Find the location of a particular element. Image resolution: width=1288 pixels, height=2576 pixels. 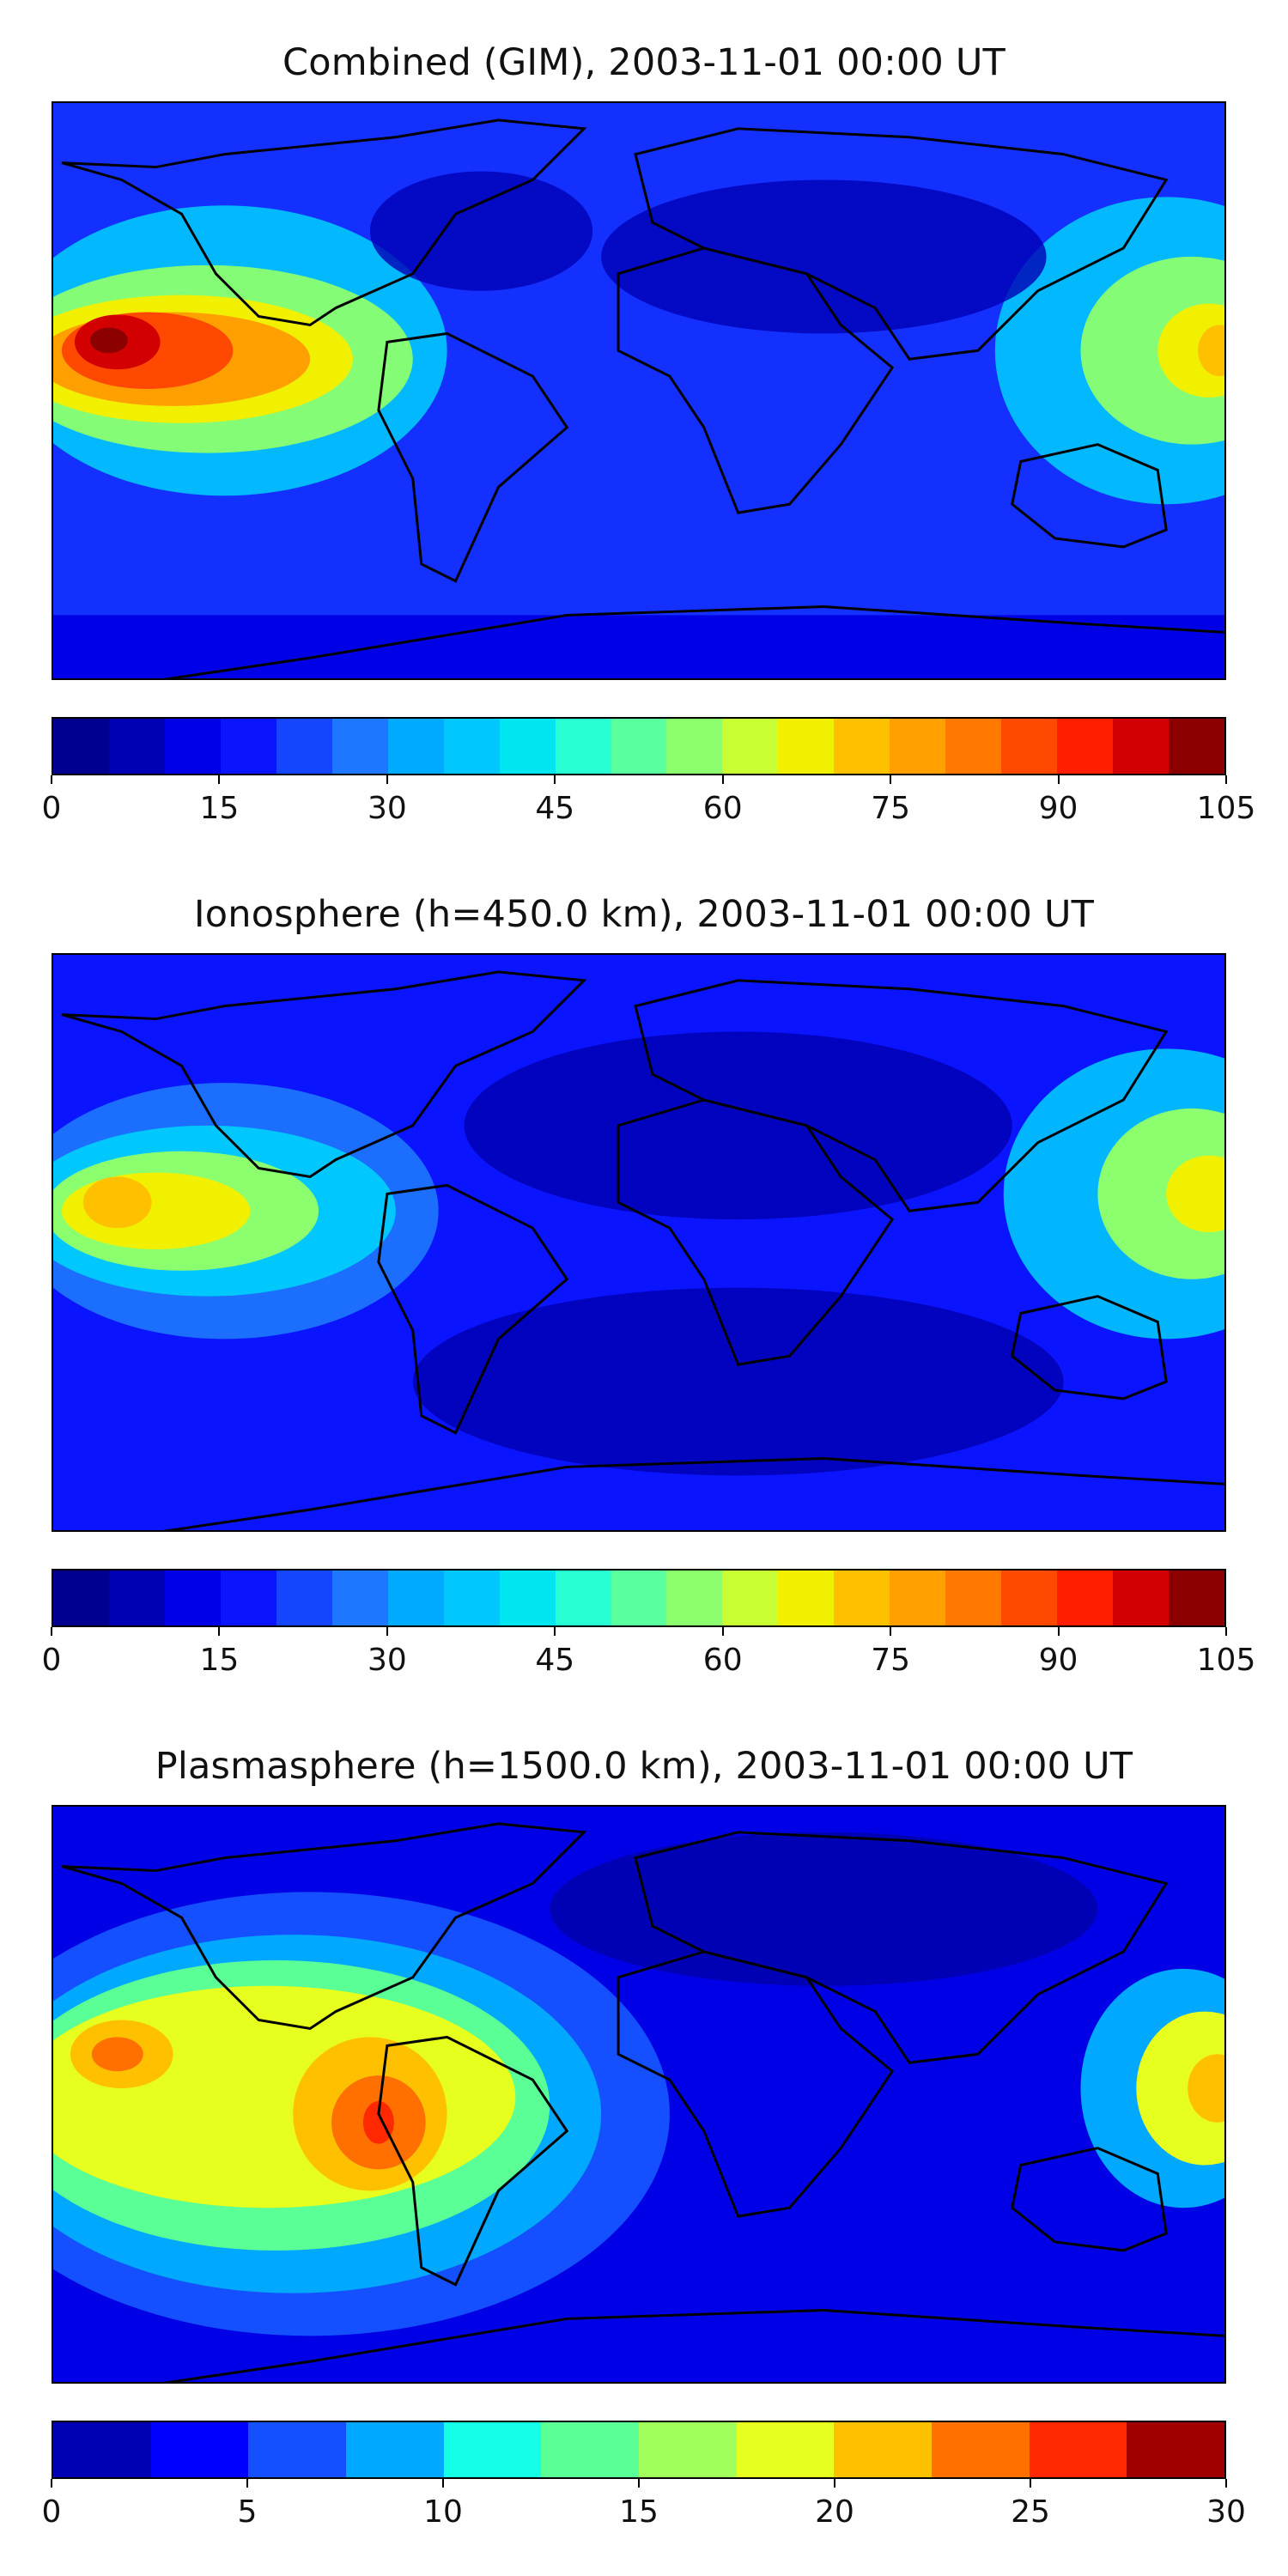

colorbar-tick-label: 10 is located at coordinates (443, 2512).